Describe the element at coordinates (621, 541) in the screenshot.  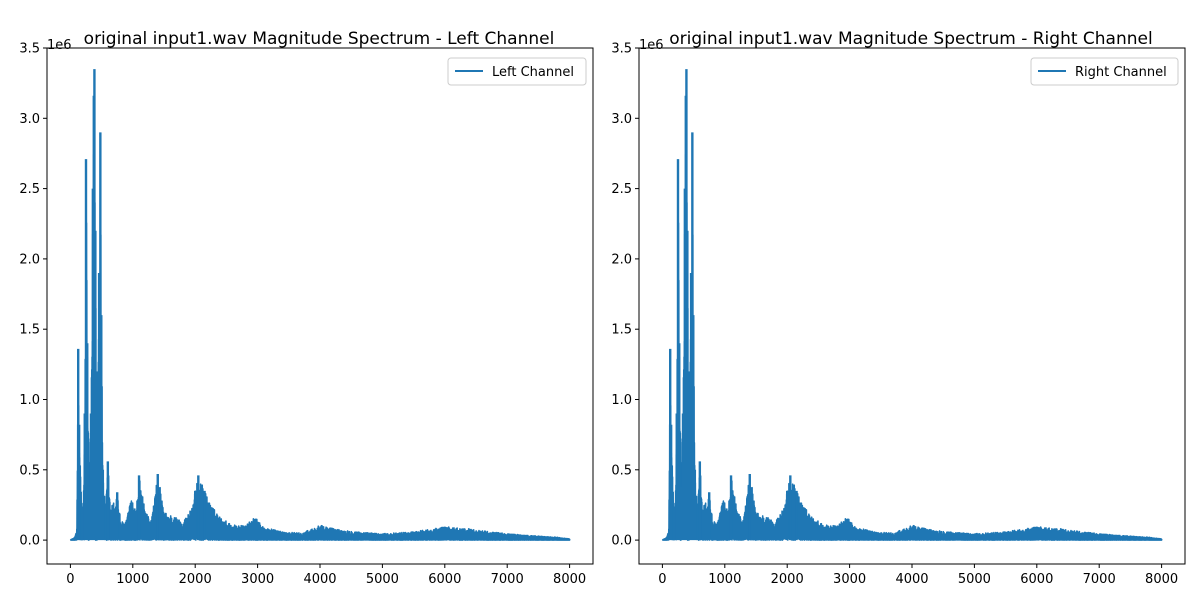
I see `right-y-tick-label: 0.0` at that location.